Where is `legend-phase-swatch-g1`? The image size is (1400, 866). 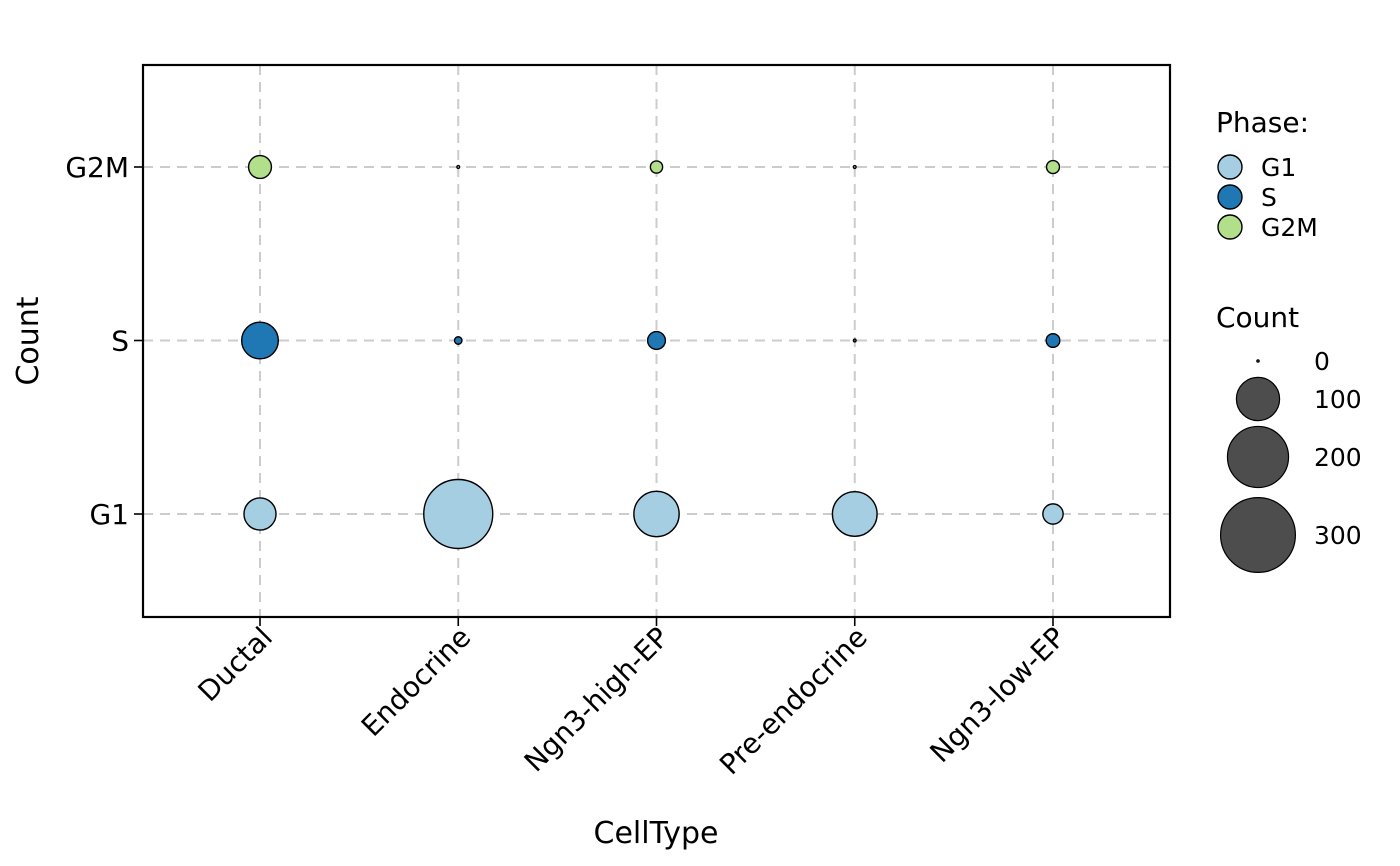 legend-phase-swatch-g1 is located at coordinates (1230, 167).